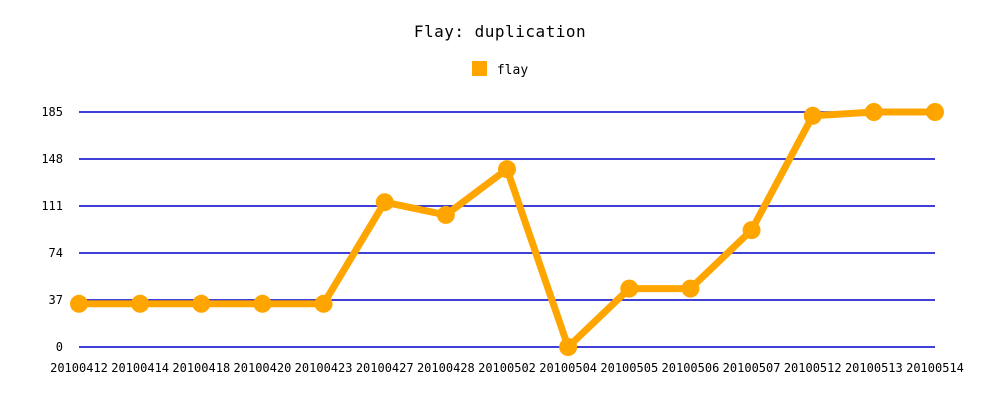 The width and height of the screenshot is (1000, 400). Describe the element at coordinates (201, 368) in the screenshot. I see `x-tick-label: 20100418` at that location.